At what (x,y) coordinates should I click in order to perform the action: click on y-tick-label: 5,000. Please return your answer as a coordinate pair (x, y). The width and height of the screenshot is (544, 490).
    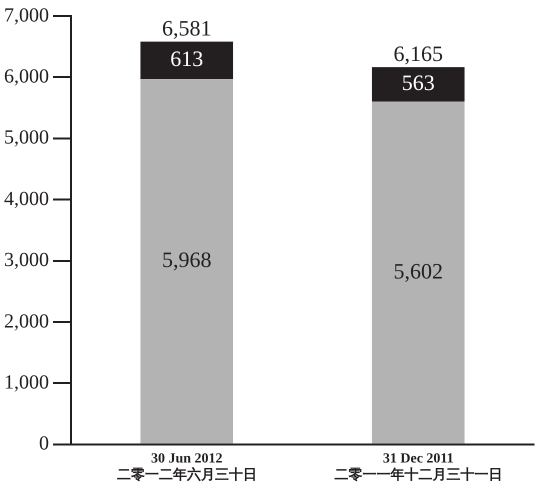
    Looking at the image, I should click on (26, 137).